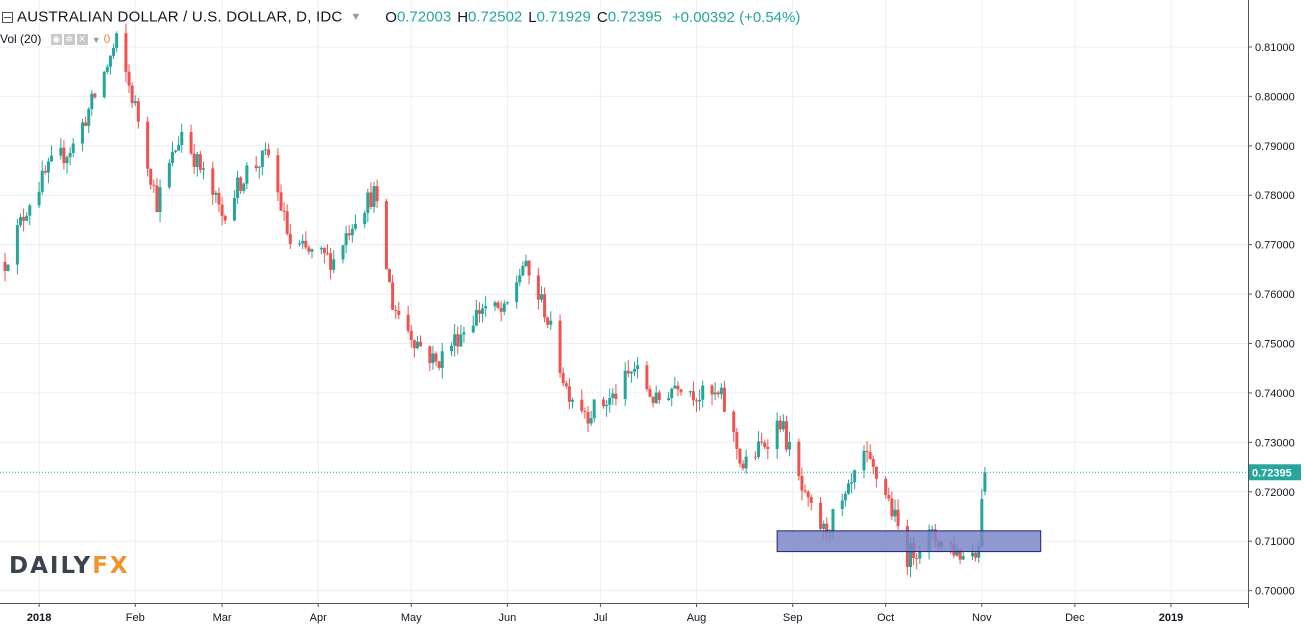 Image resolution: width=1304 pixels, height=627 pixels. Describe the element at coordinates (7, 17) in the screenshot. I see `collapse-icon` at that location.